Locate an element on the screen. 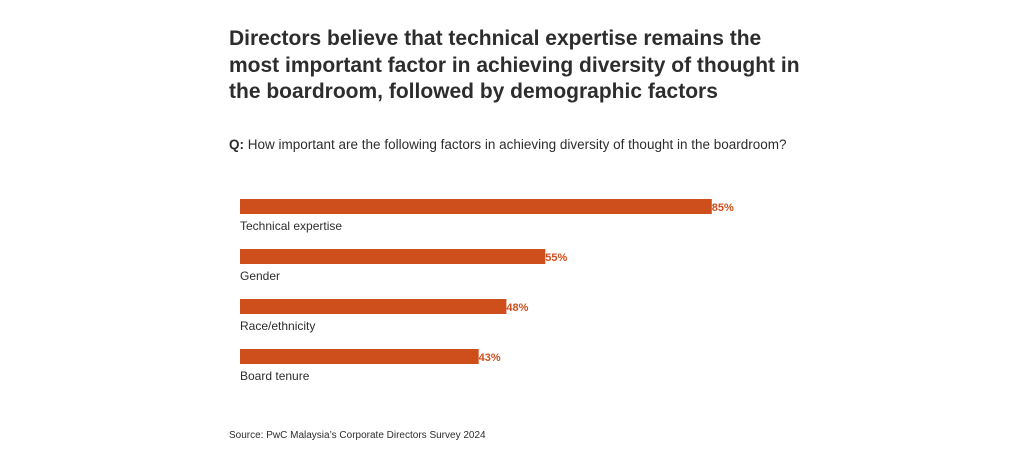 Image resolution: width=1024 pixels, height=472 pixels. category-label: Technical expertise is located at coordinates (291, 226).